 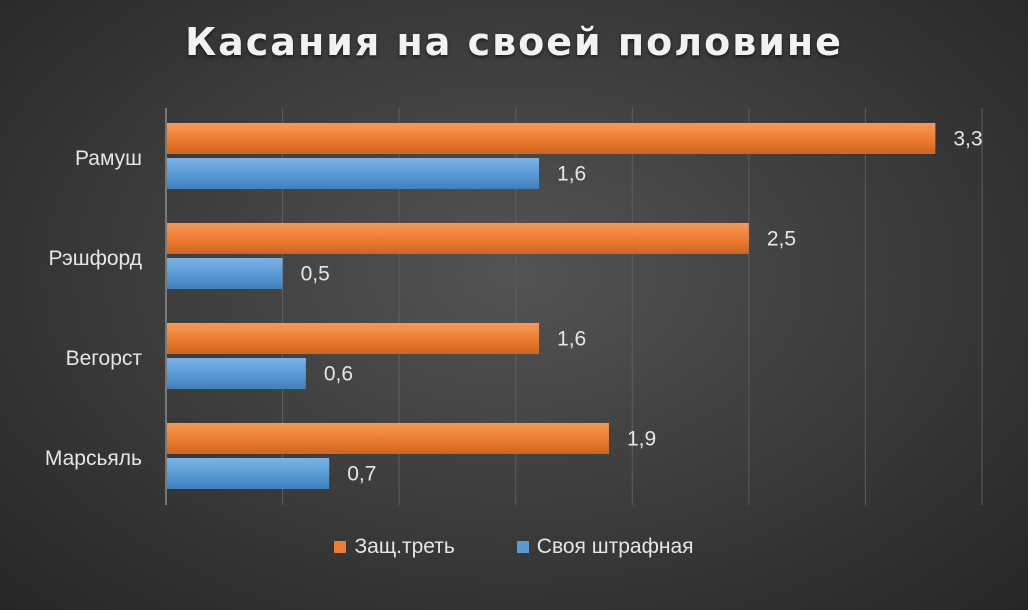 I want to click on legend-label-series-0: Защ.треть, so click(x=404, y=546).